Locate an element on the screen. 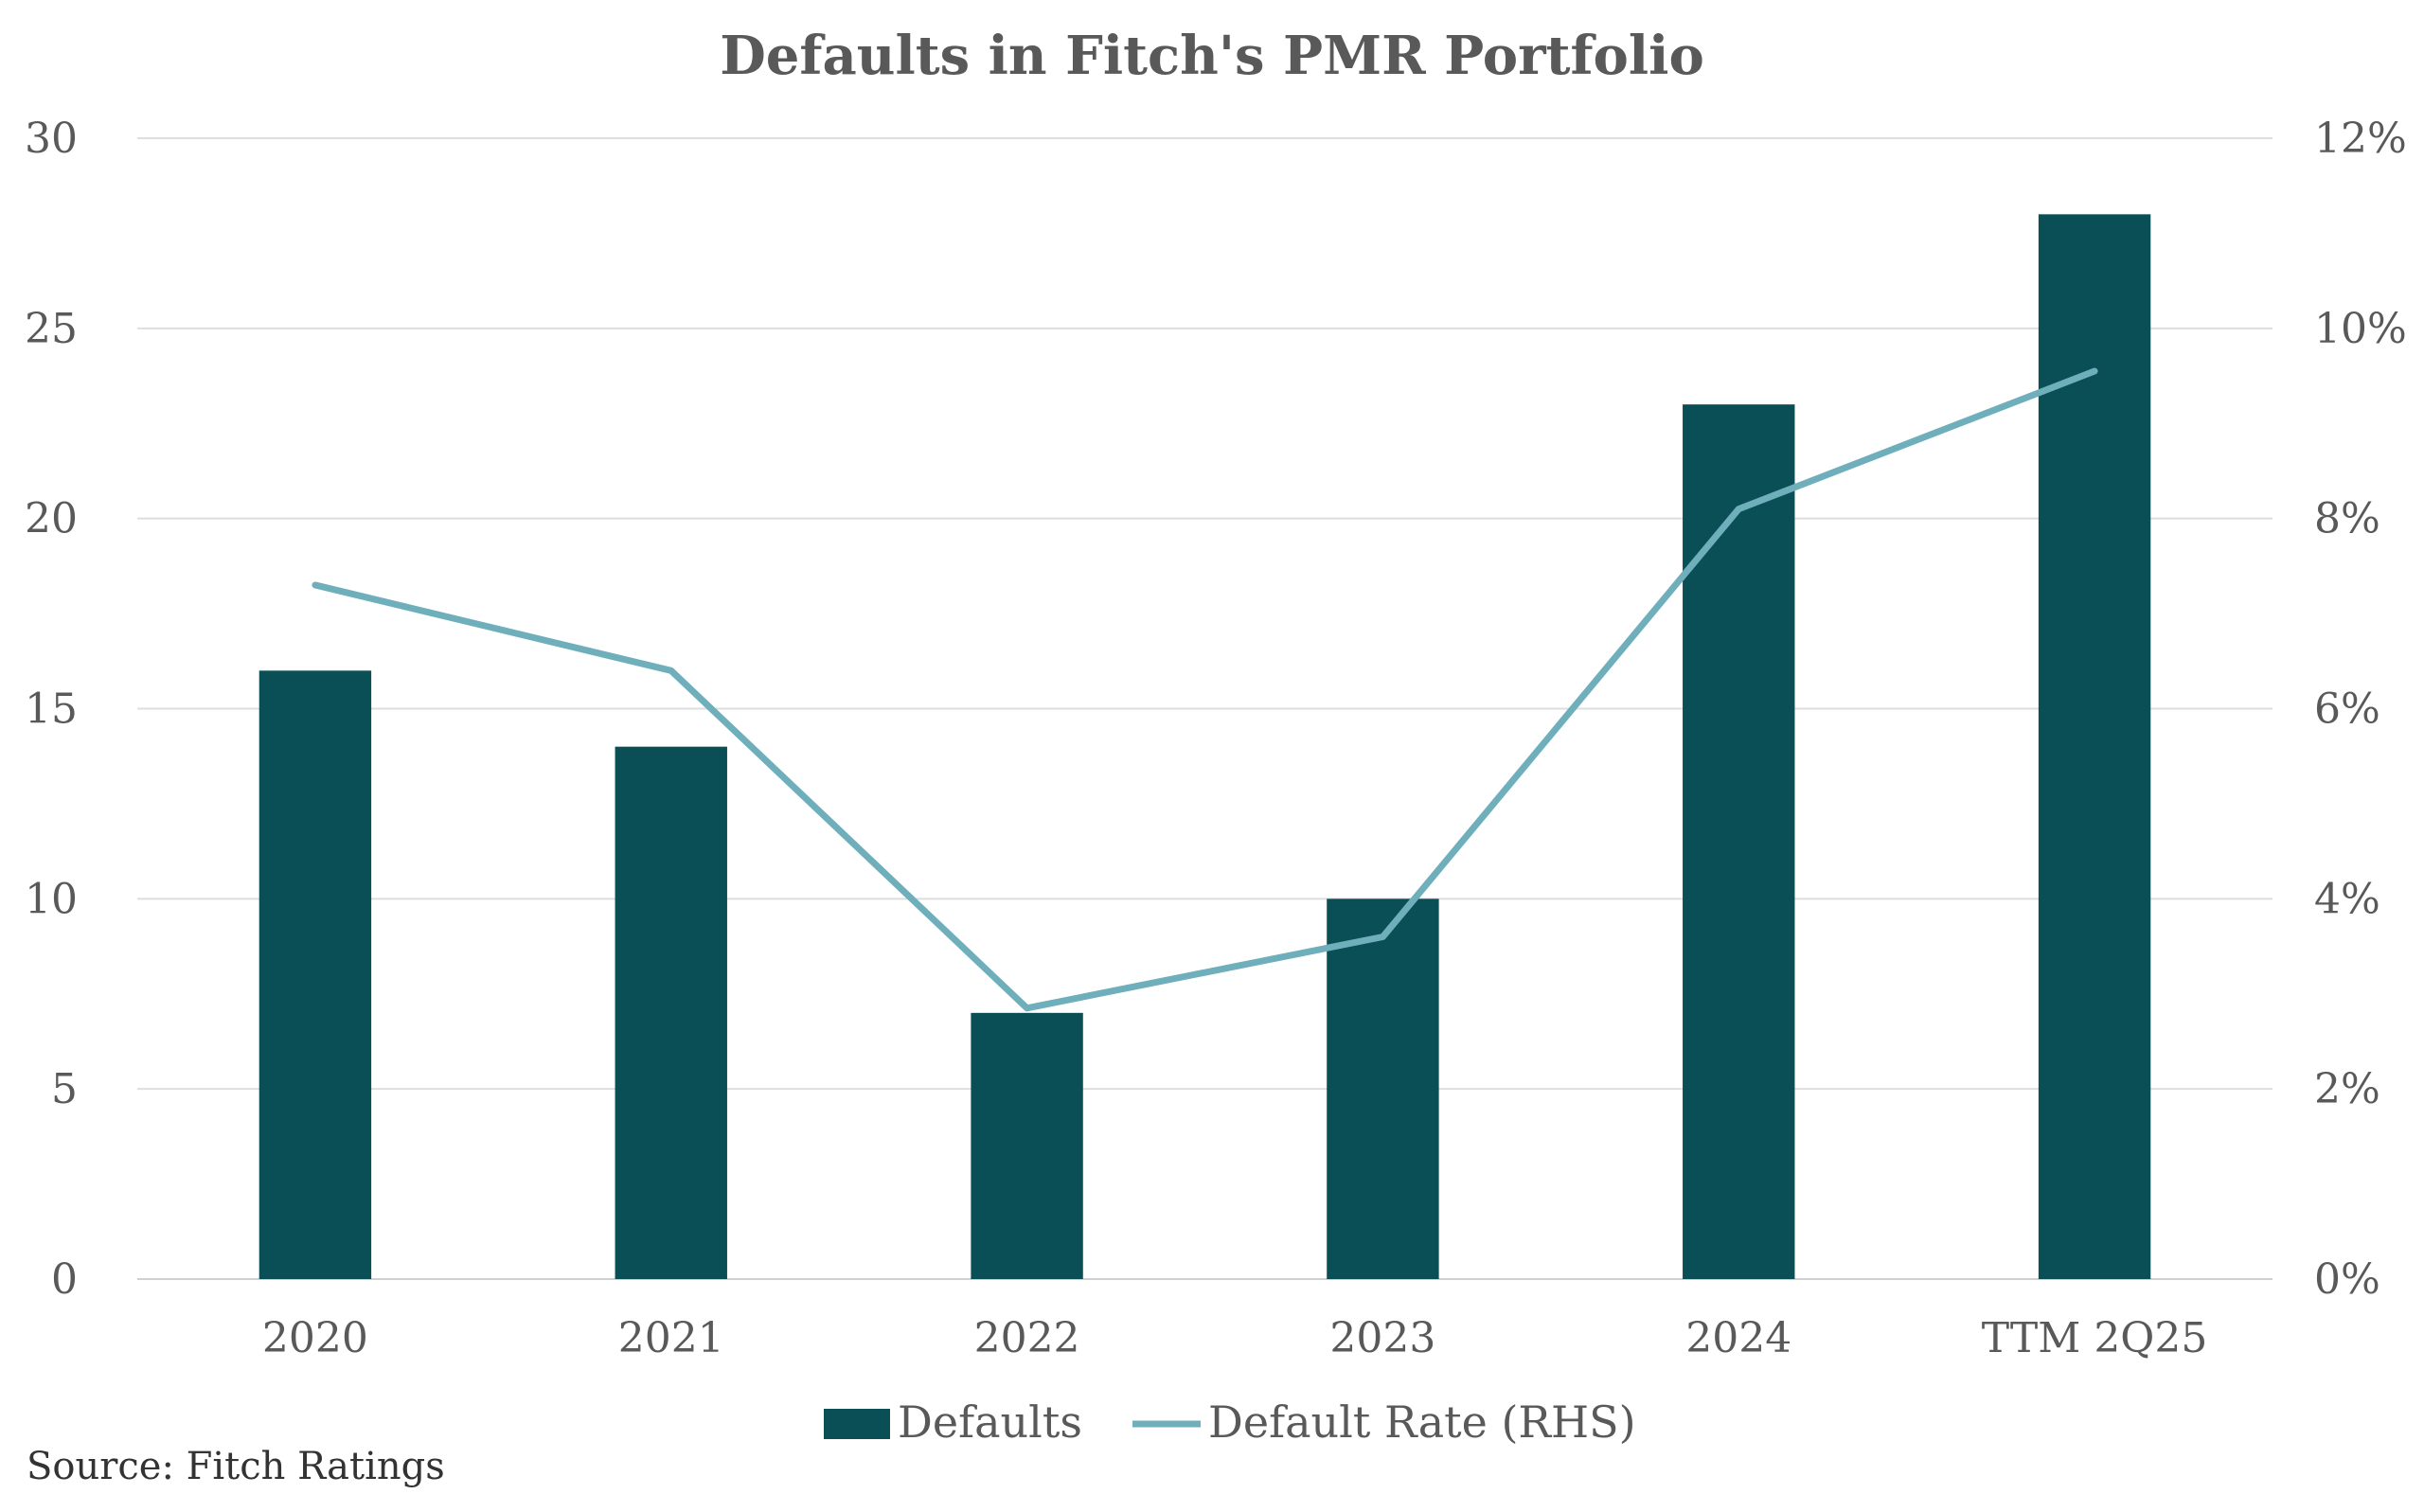 This screenshot has height=1512, width=2424. right-y-axis: 0% 2% 4% 6% 8% 10% 12% is located at coordinates (2360, 709).